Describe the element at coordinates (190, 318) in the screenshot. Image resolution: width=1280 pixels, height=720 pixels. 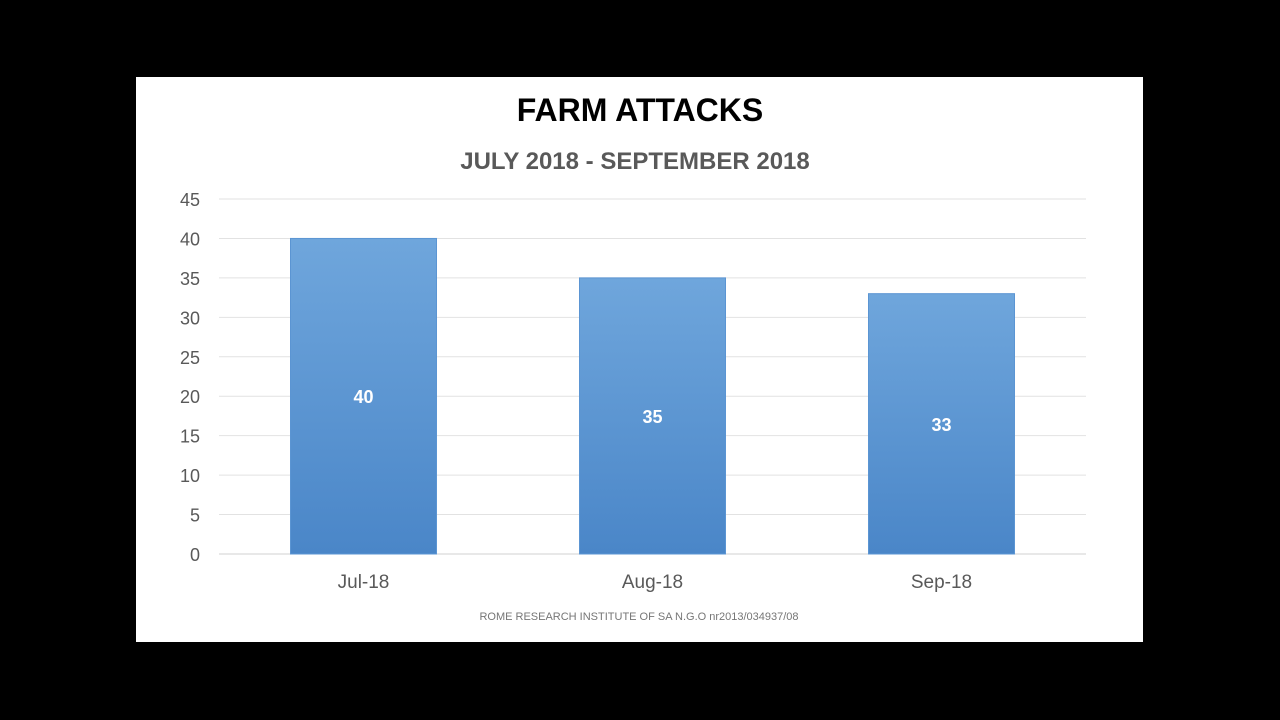
I see `y-tick-label: 30` at that location.